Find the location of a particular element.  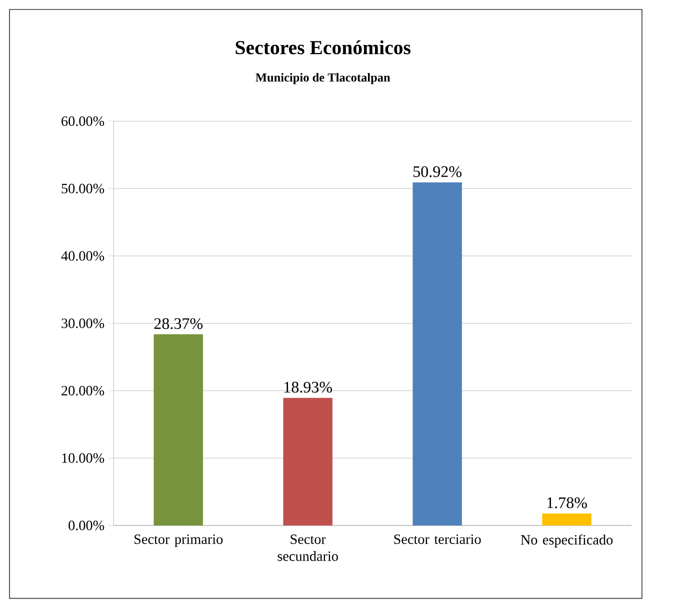

chart-subtitle: Municipio de Tlacotalpan is located at coordinates (323, 78).